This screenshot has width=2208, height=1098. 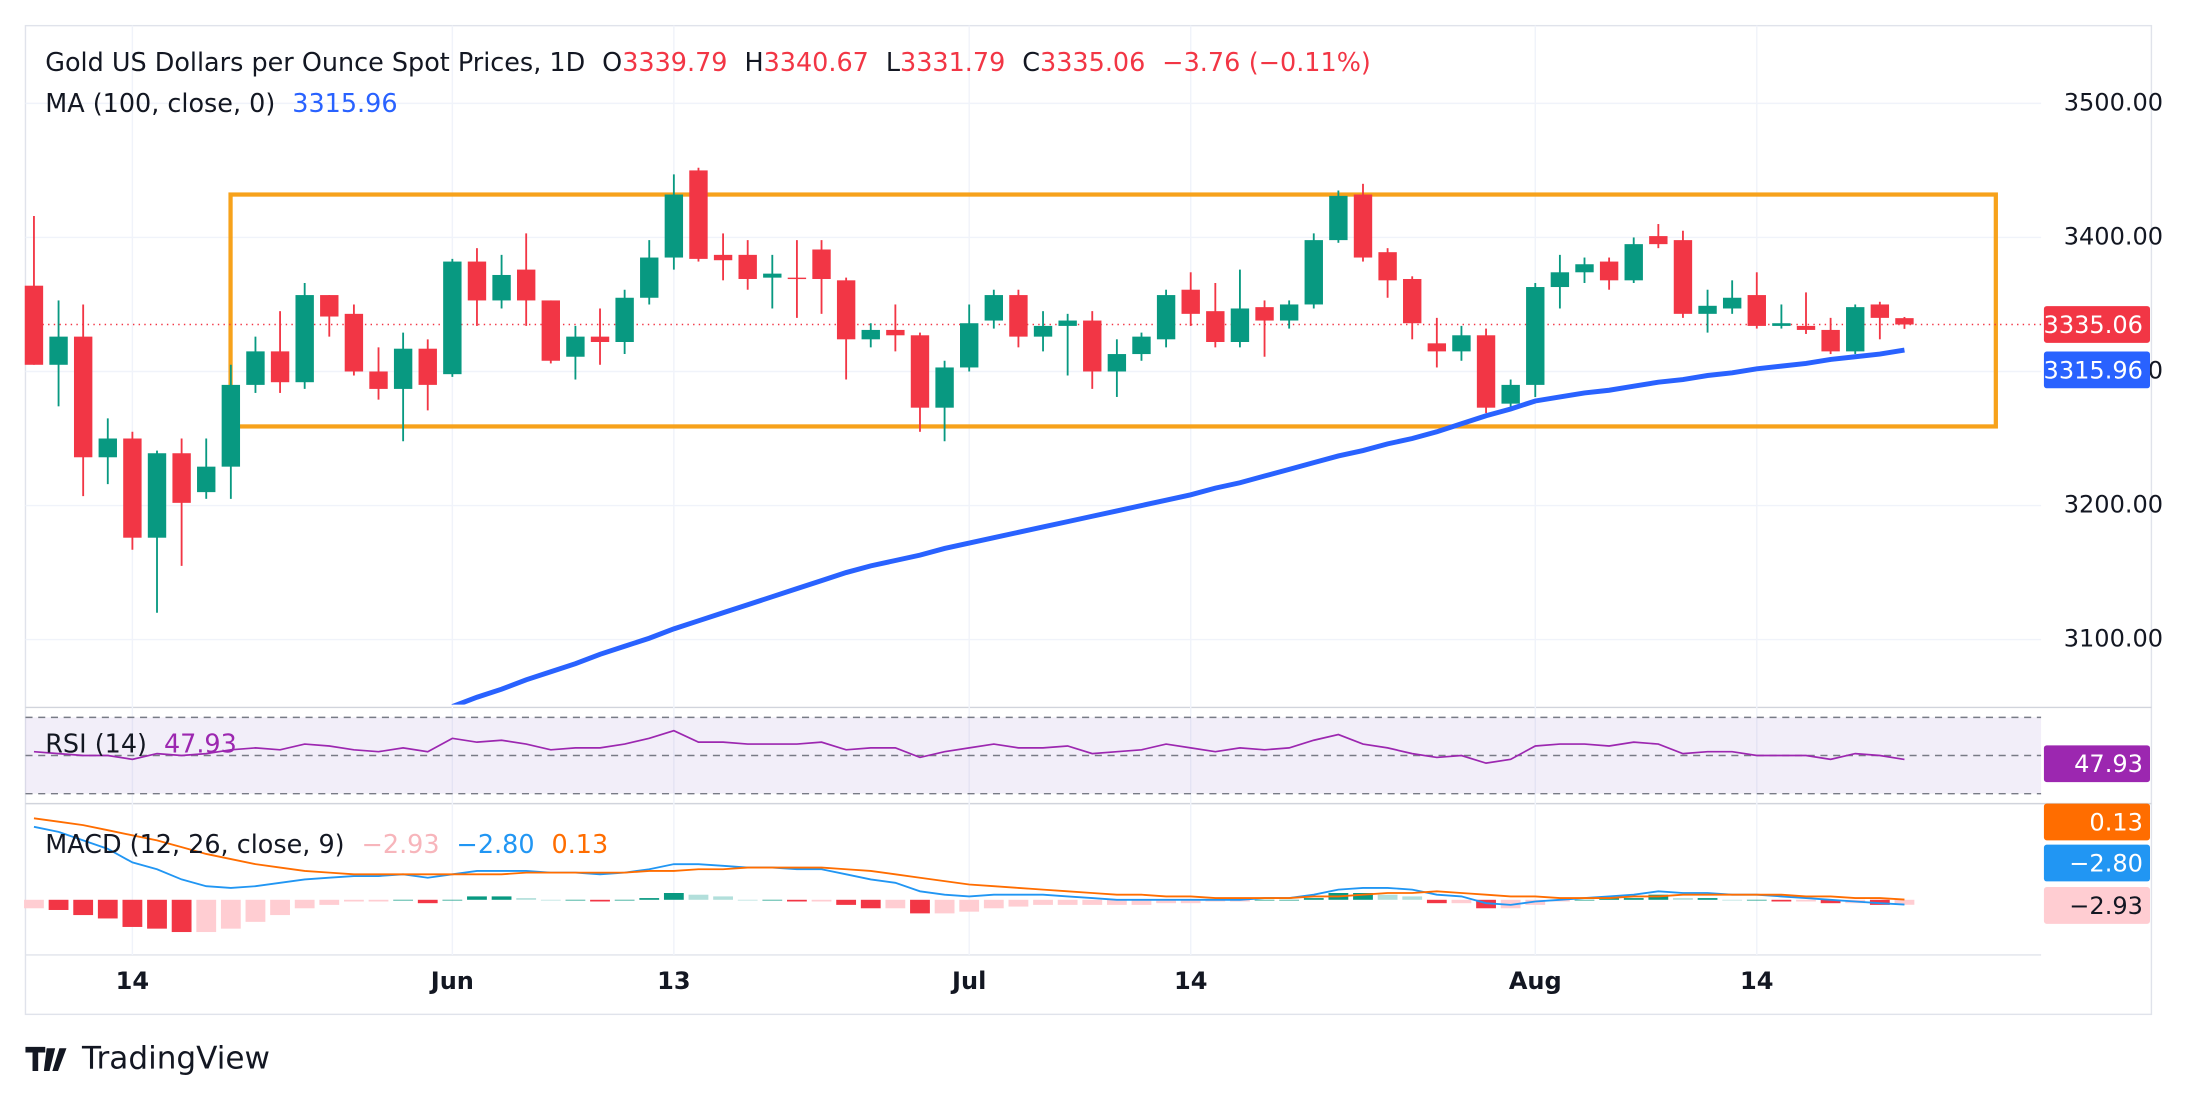 What do you see at coordinates (1031, 63) in the screenshot?
I see `ohlc-letter: C` at bounding box center [1031, 63].